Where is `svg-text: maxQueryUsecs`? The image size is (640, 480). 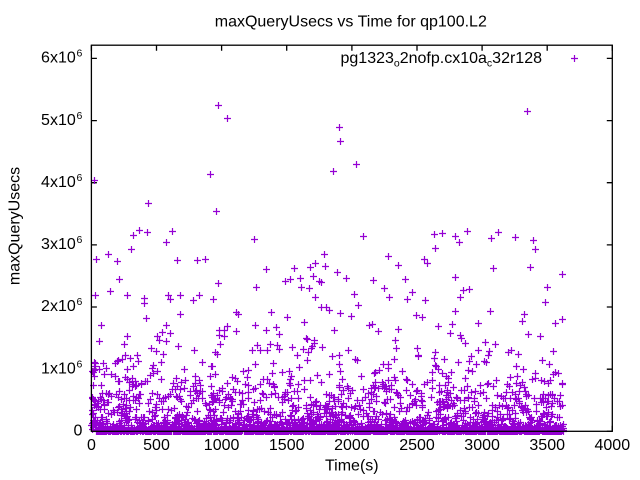 svg-text: maxQueryUsecs is located at coordinates (15, 226).